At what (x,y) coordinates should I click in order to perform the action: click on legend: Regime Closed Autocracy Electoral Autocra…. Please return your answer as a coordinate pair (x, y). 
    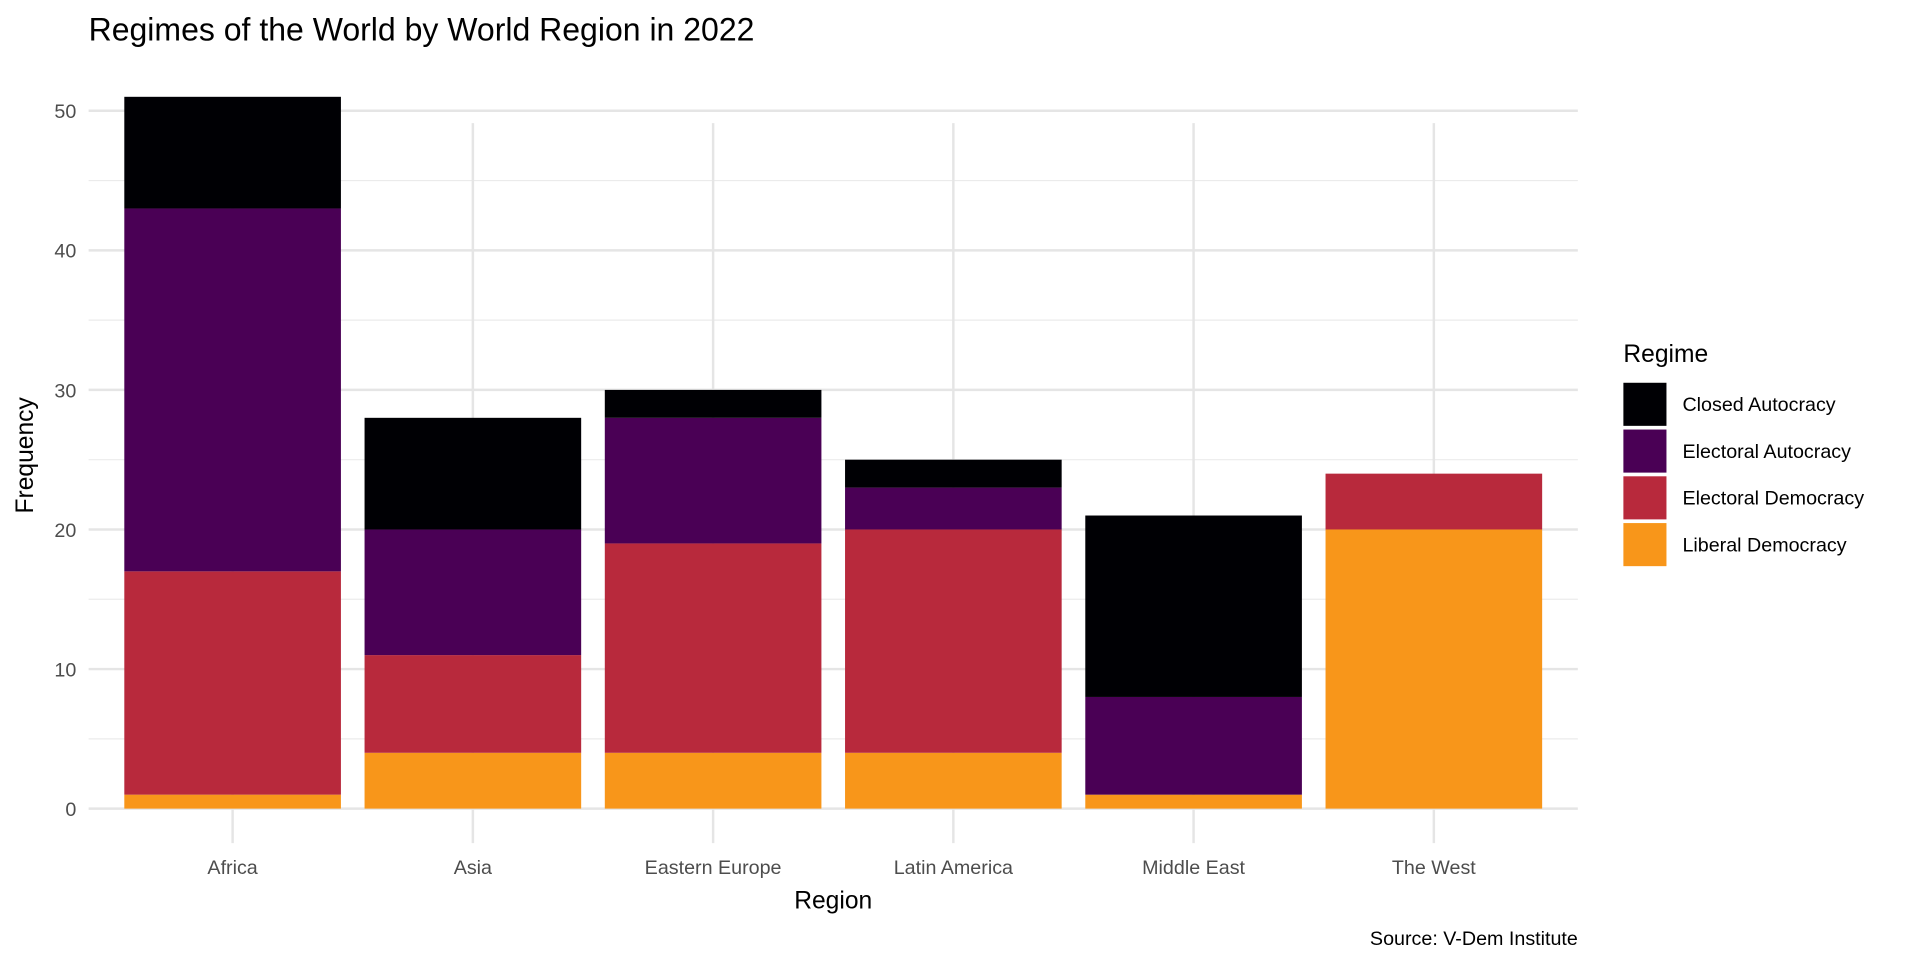
    Looking at the image, I should click on (1743, 454).